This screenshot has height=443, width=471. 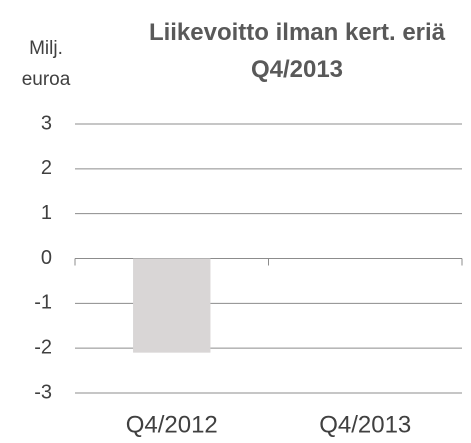 What do you see at coordinates (365, 424) in the screenshot?
I see `x-tick-label: Q4/2013` at bounding box center [365, 424].